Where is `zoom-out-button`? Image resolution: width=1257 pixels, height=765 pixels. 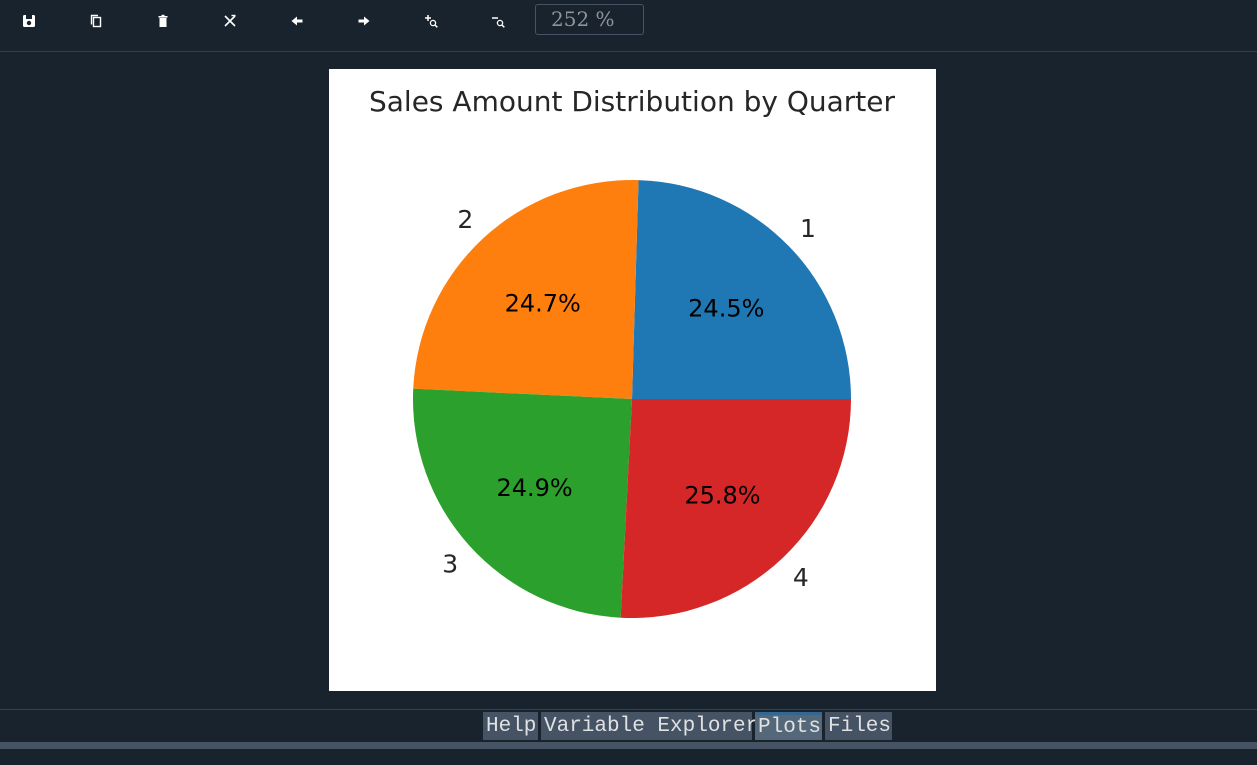
zoom-out-button is located at coordinates (498, 21).